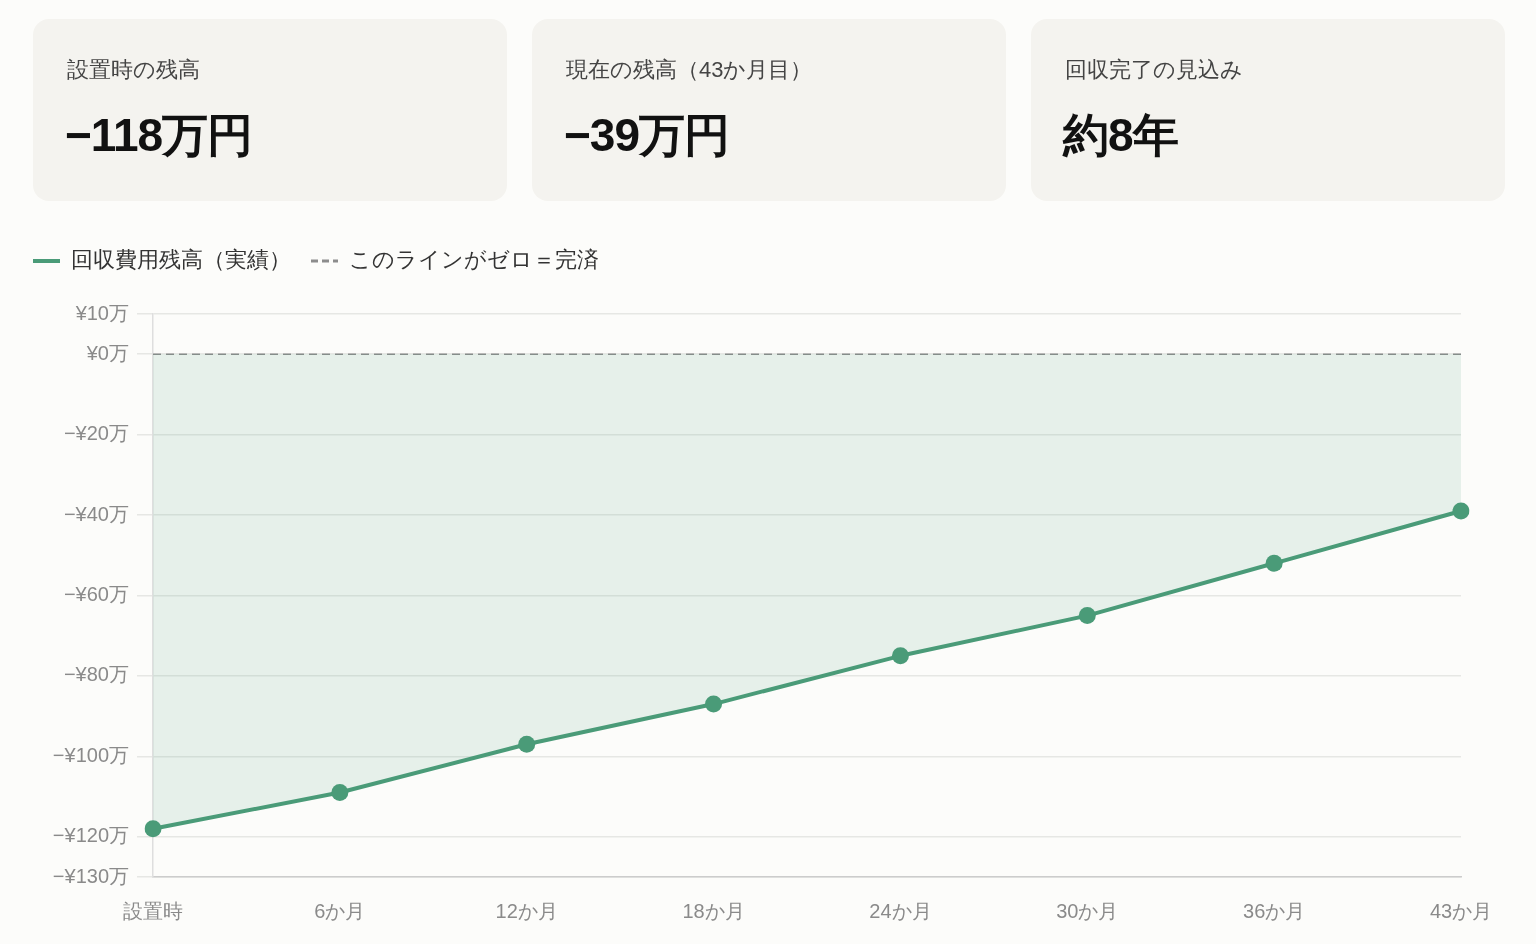 This screenshot has width=1536, height=944. What do you see at coordinates (90, 754) in the screenshot?
I see `y-tick-label: −¥100万` at bounding box center [90, 754].